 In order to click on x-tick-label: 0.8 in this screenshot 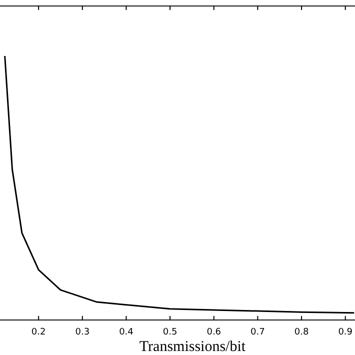, I will do `click(301, 333)`.